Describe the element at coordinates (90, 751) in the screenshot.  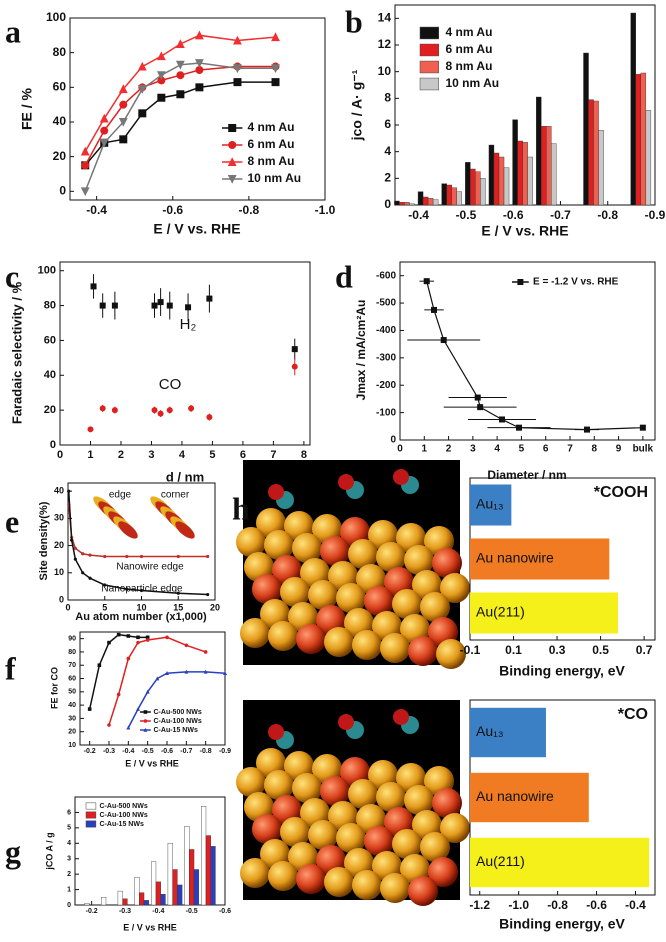
I see `x-tick-label: -0.2` at that location.